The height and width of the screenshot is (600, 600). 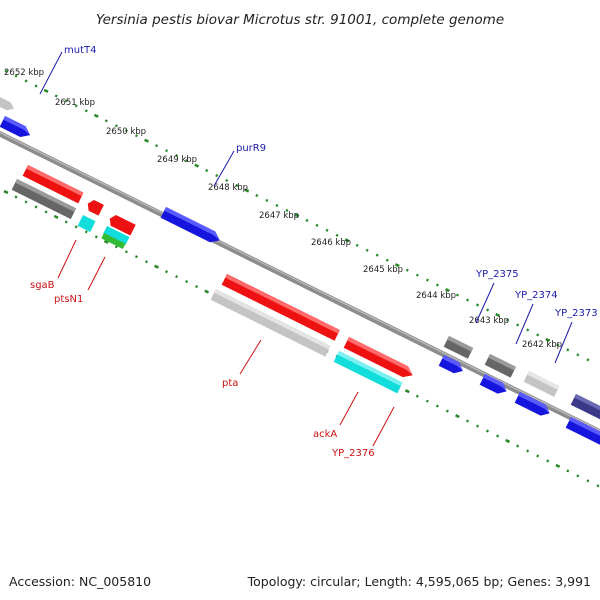 What do you see at coordinates (280, 307) in the screenshot?
I see `gene-arrow-pta-red` at bounding box center [280, 307].